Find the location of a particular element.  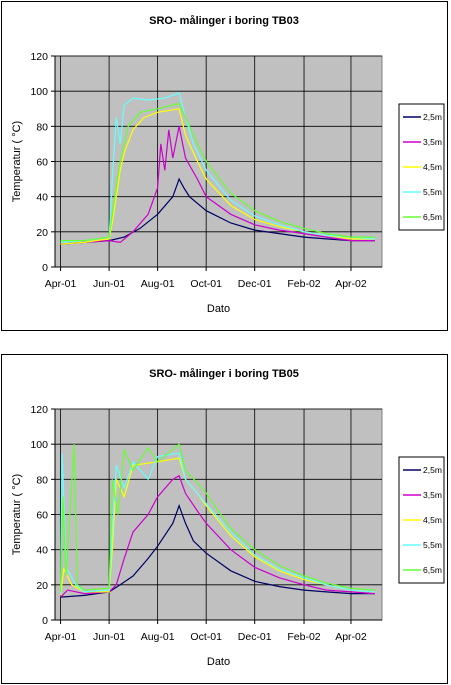

chart-title: SRO- målinger i boring TB05 is located at coordinates (224, 374).